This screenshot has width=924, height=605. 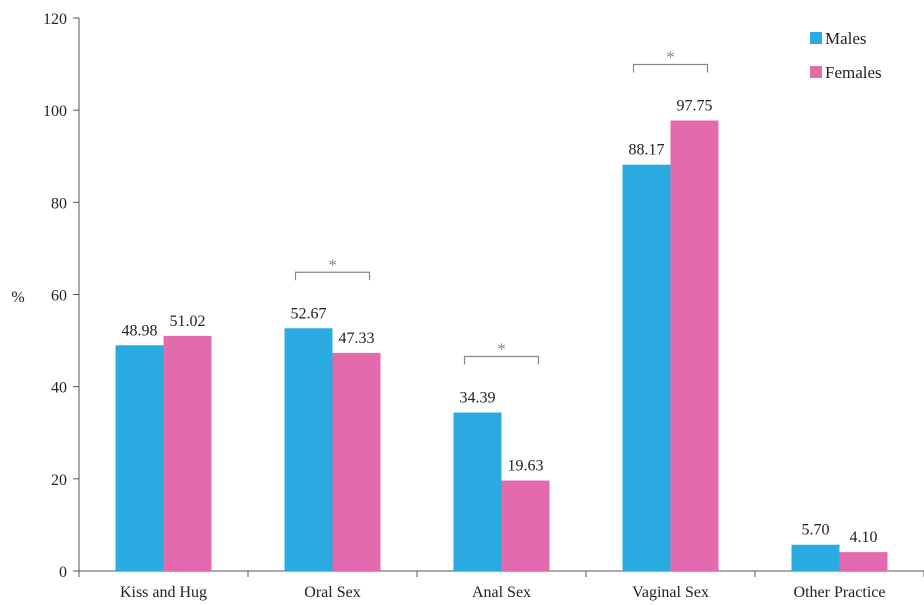 I want to click on y-tick-label: 20, so click(x=59, y=480).